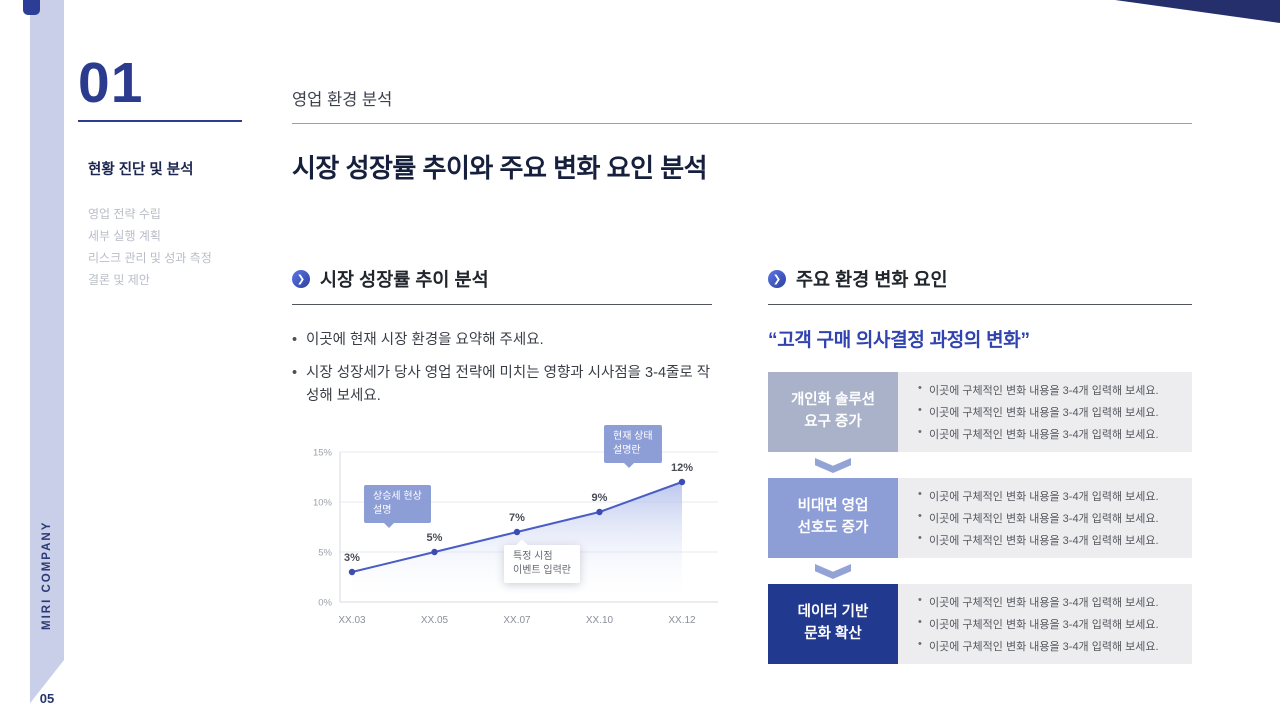  I want to click on nav-item-active: 현황 진단 및 분석, so click(141, 170).